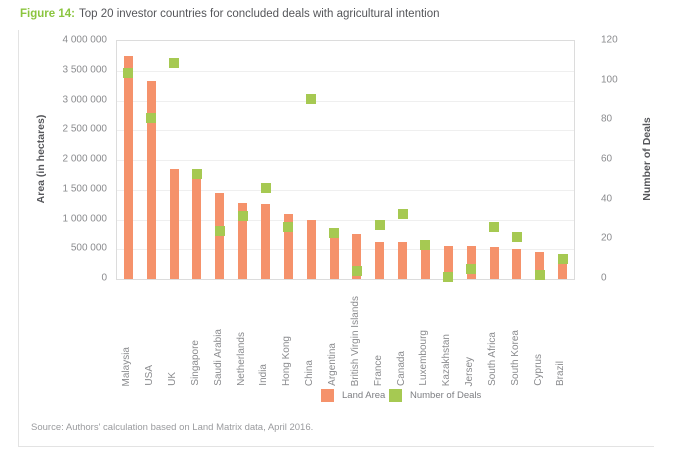 The width and height of the screenshot is (684, 464). What do you see at coordinates (195, 363) in the screenshot?
I see `x-axis-category-label: Singapore` at bounding box center [195, 363].